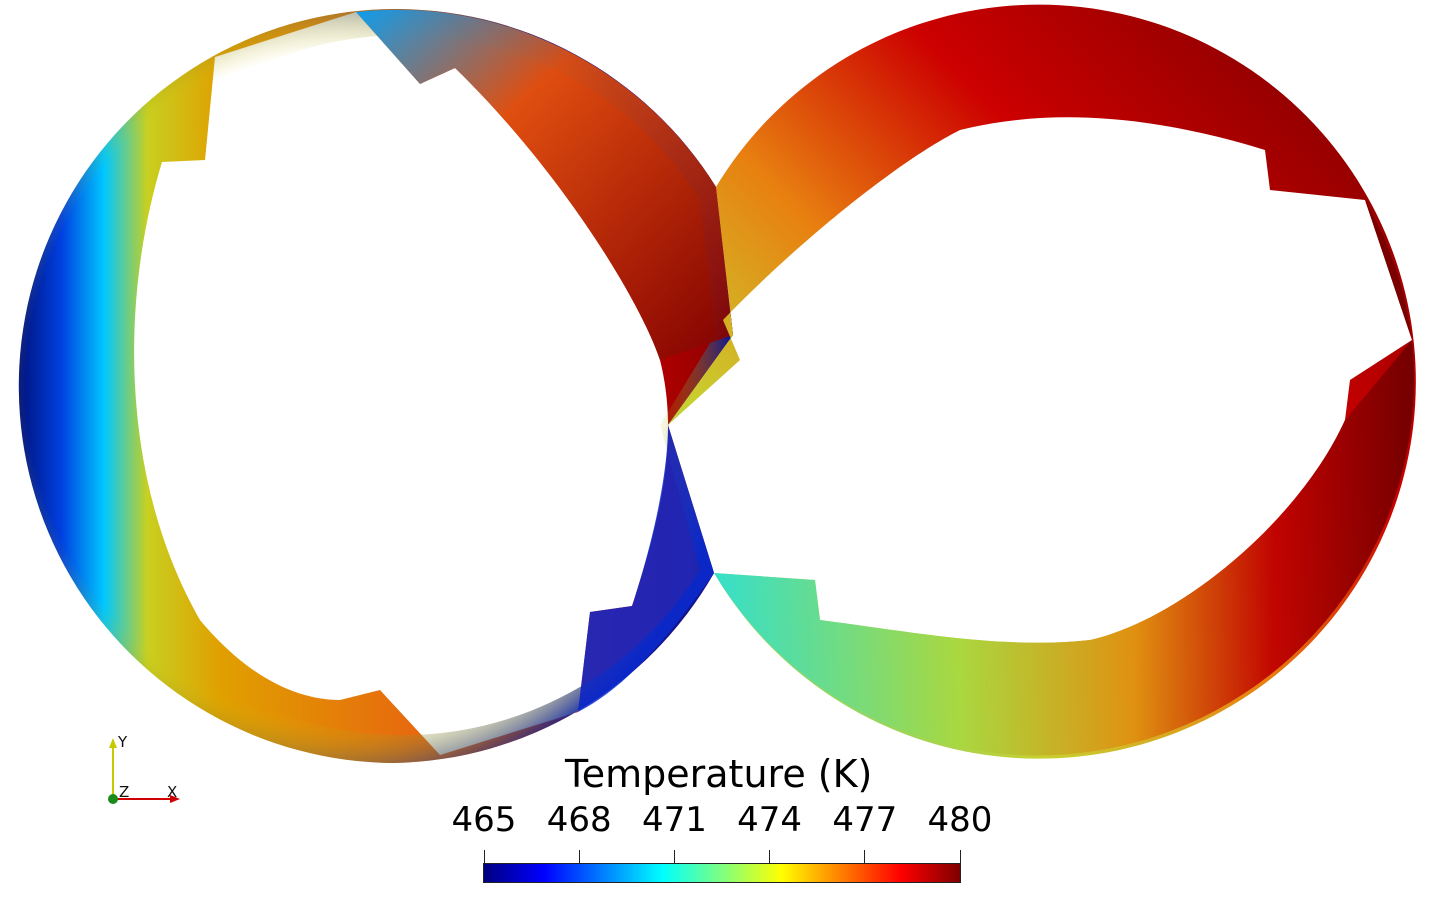 The height and width of the screenshot is (913, 1443). What do you see at coordinates (579, 820) in the screenshot?
I see `legend-tick-label: 468` at bounding box center [579, 820].